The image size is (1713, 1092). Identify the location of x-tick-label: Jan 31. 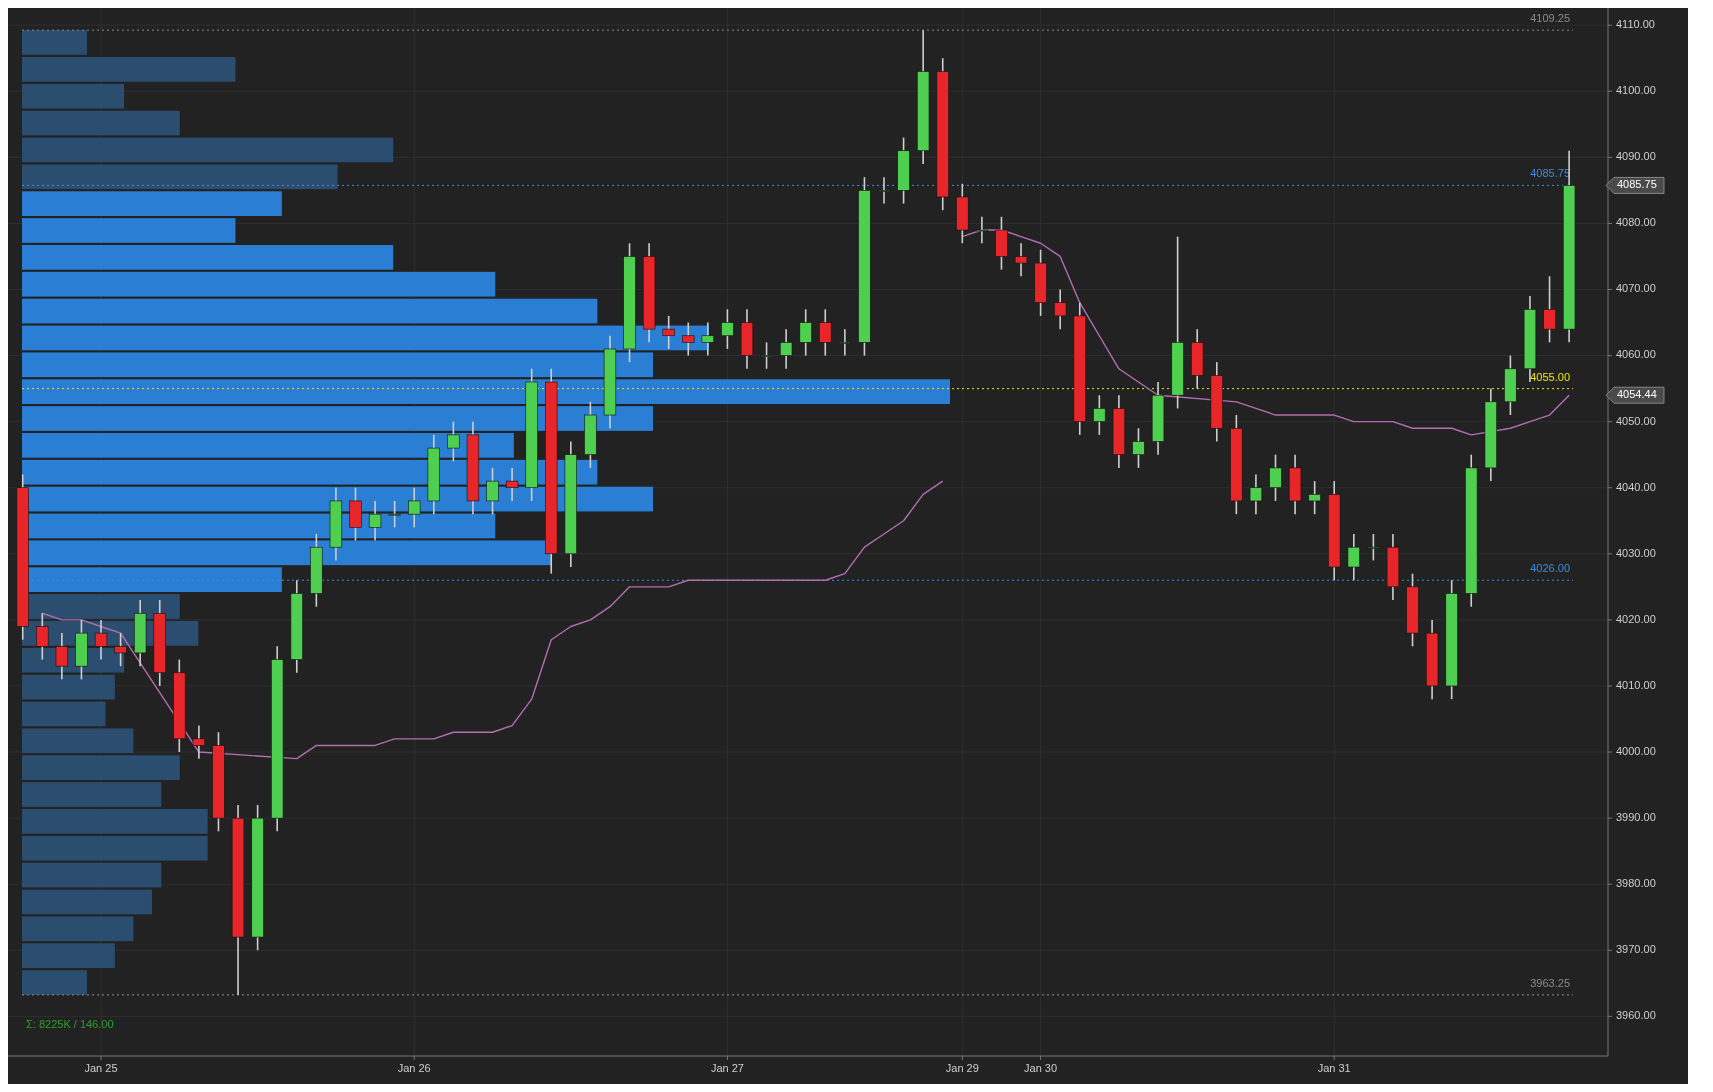
(1334, 1068).